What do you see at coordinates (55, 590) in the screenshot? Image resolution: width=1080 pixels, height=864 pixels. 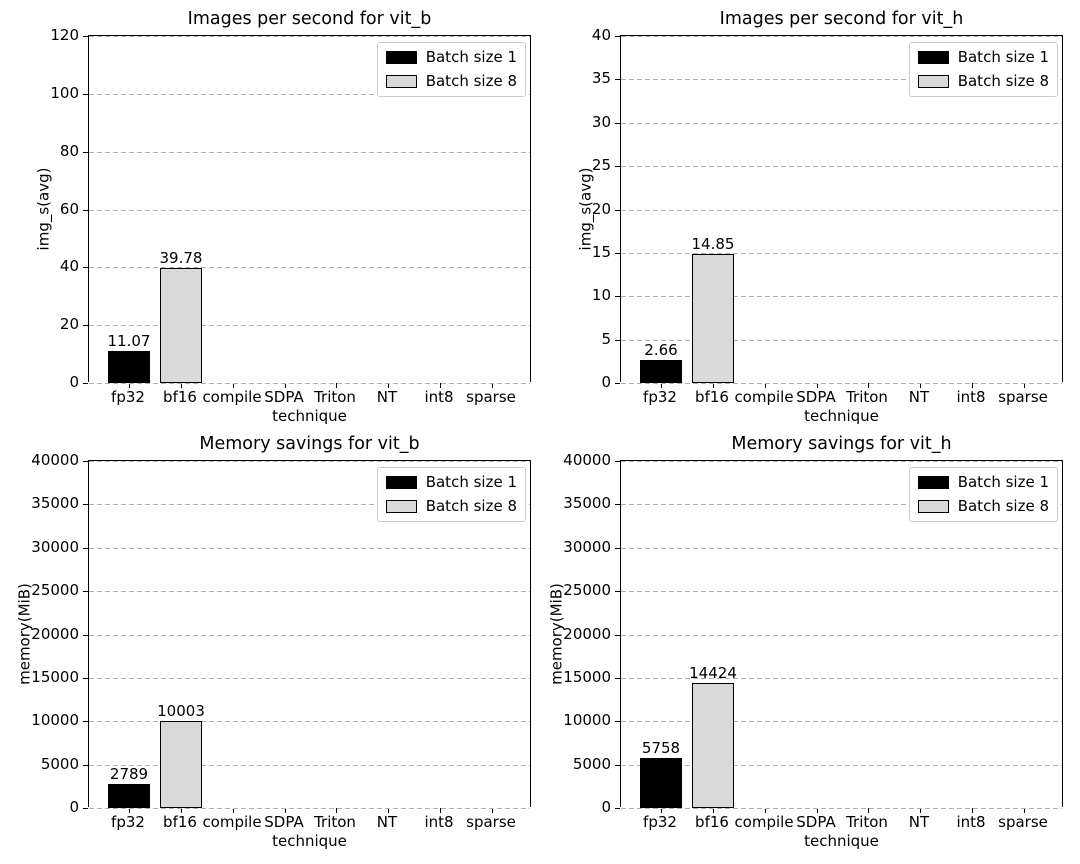 I see `y-tick-label: 25000` at bounding box center [55, 590].